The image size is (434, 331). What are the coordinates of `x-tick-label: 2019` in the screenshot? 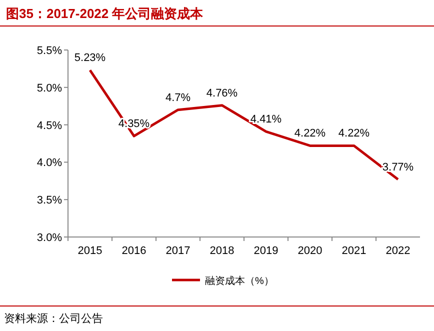 It's located at (266, 251).